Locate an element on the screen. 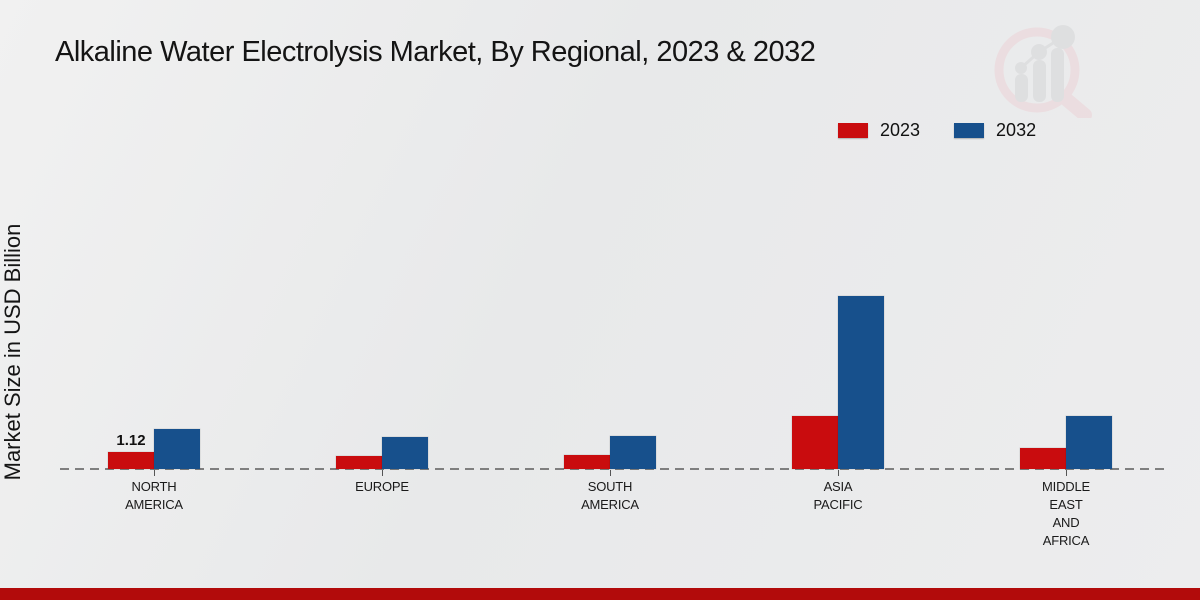  legend-swatch-2032 is located at coordinates (969, 130).